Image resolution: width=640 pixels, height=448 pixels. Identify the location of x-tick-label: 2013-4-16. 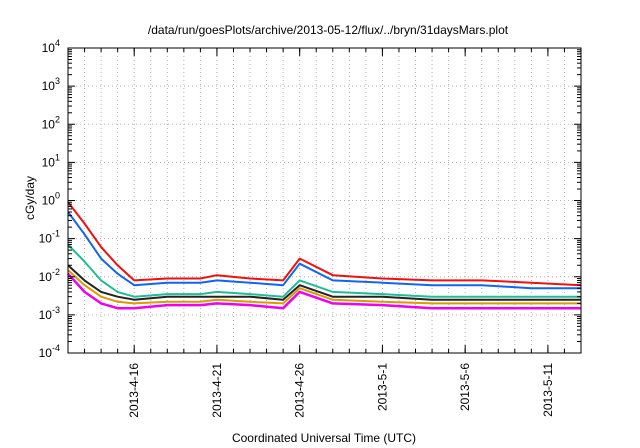
(134, 390).